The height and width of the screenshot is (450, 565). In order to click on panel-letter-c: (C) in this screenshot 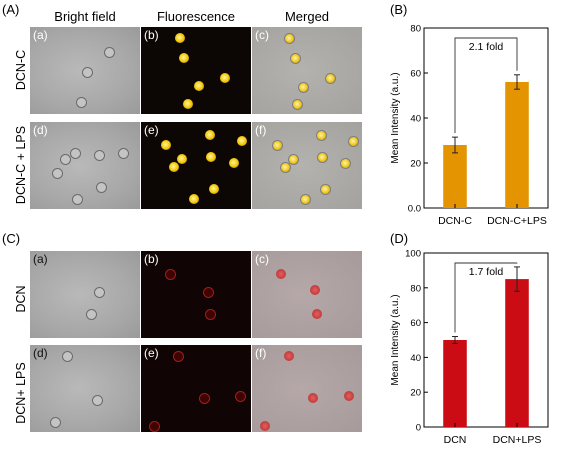, I will do `click(11, 238)`.